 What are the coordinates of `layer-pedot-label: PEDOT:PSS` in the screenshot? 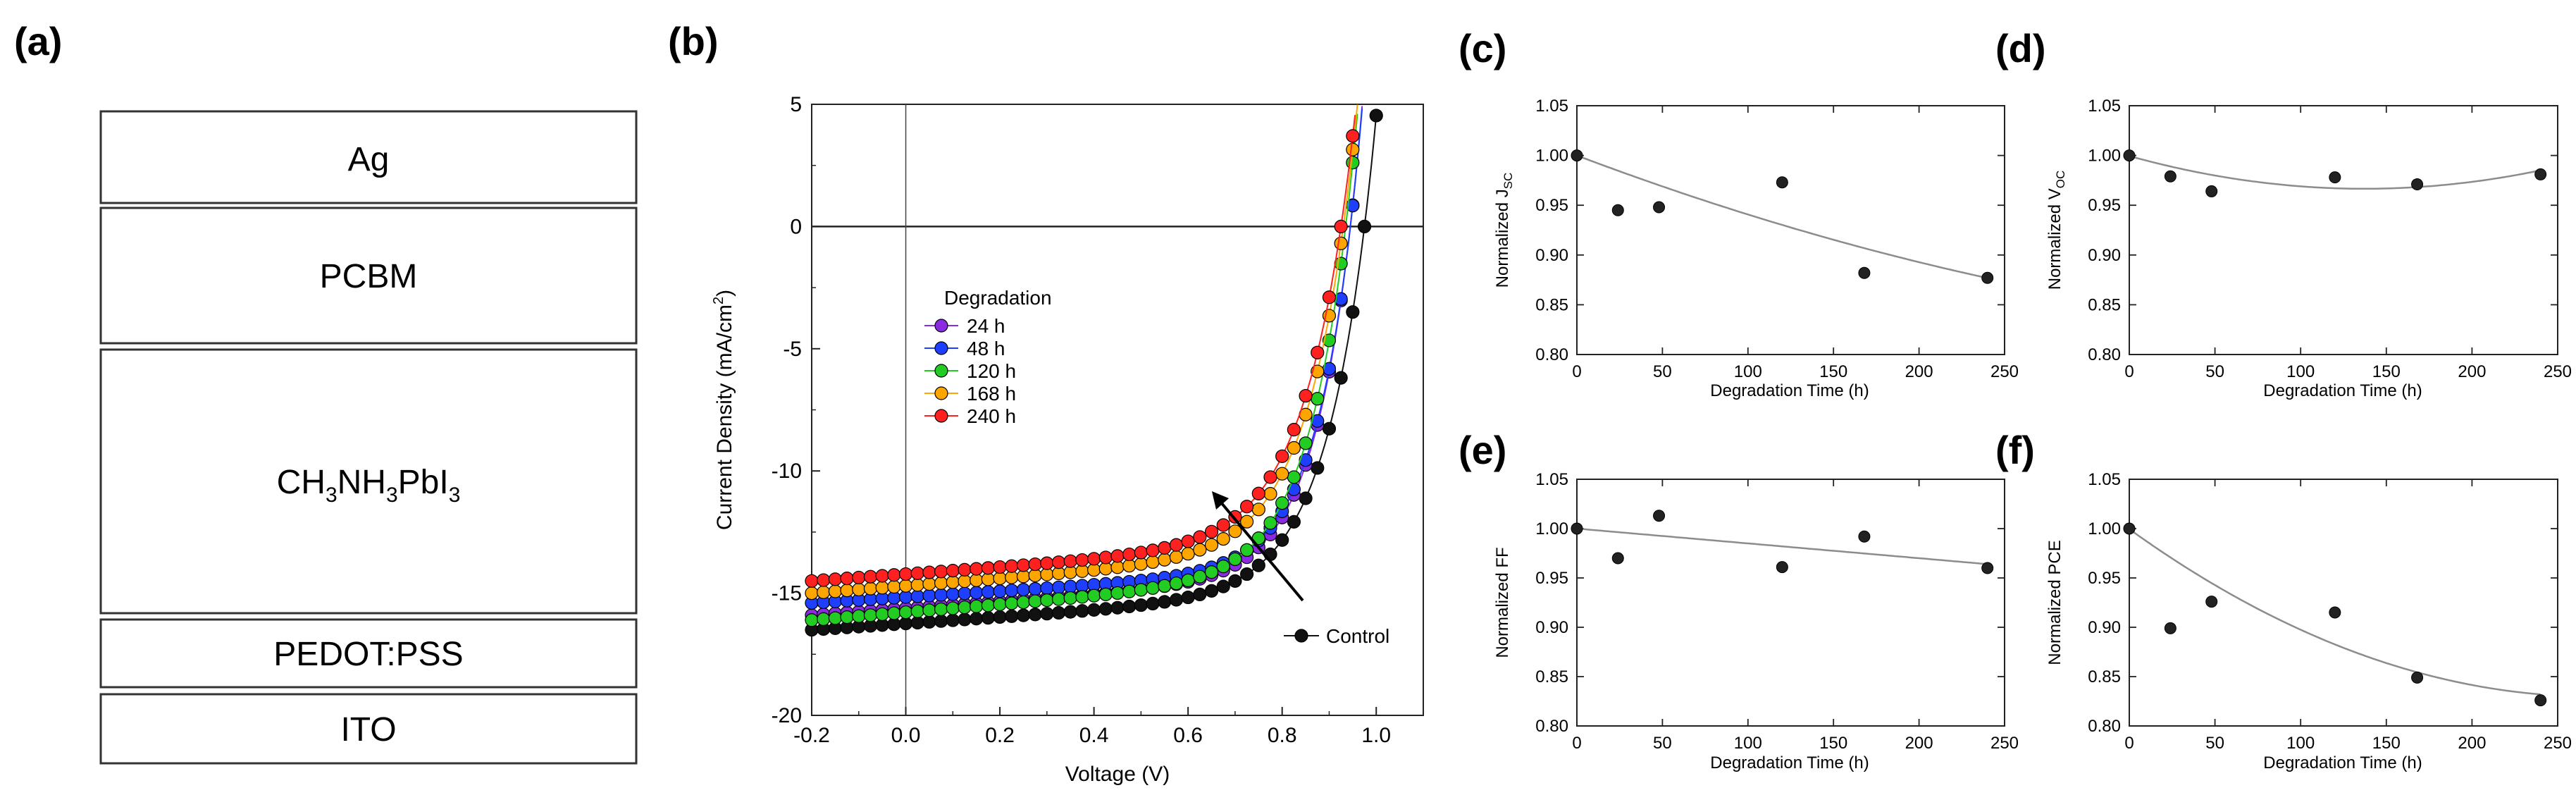 It's located at (368, 655).